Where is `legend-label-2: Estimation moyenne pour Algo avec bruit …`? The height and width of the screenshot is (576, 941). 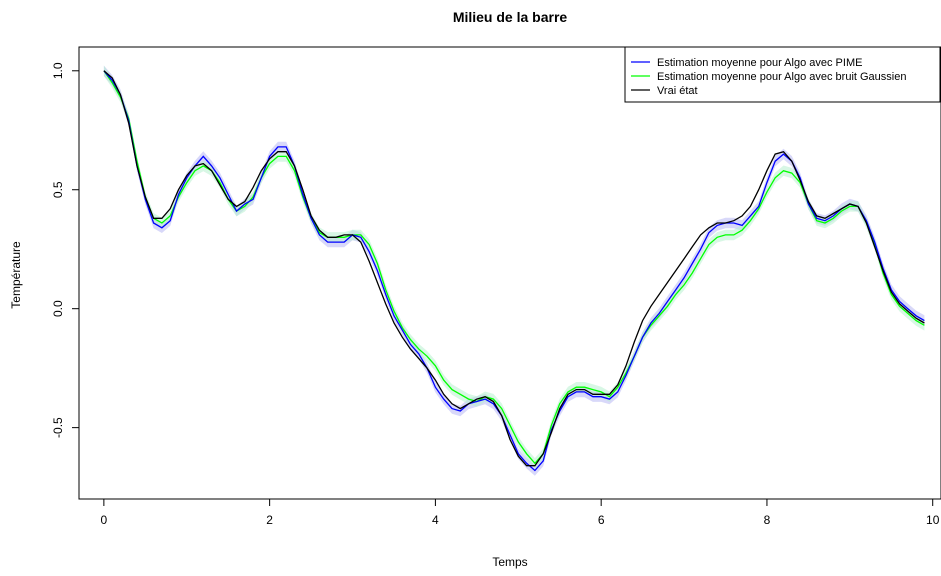
legend-label-2: Estimation moyenne pour Algo avec bruit … is located at coordinates (781, 77).